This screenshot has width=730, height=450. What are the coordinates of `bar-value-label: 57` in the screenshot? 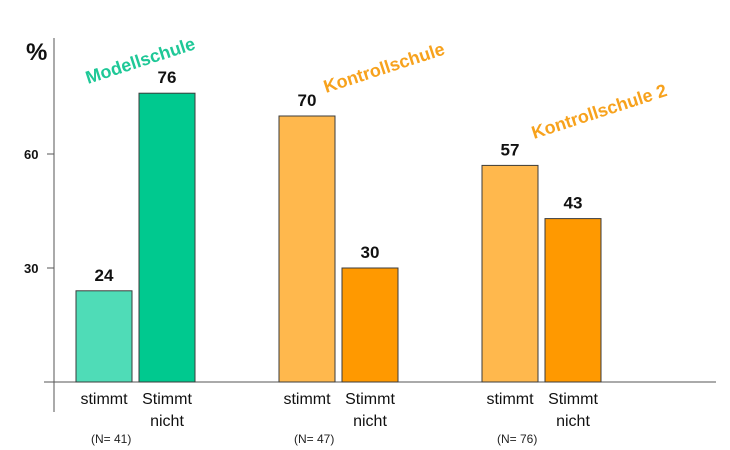 It's located at (510, 149).